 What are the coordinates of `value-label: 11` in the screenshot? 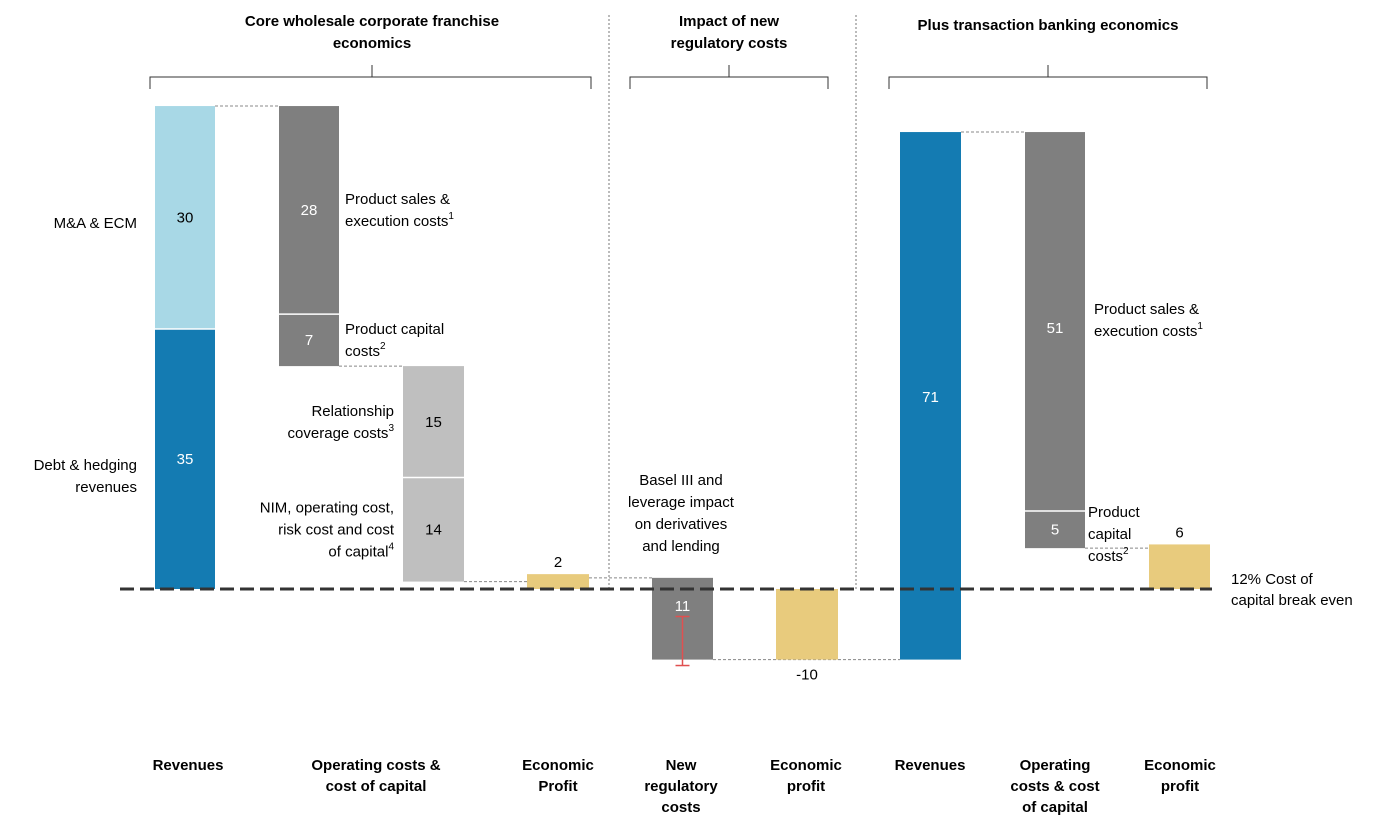 It's located at (683, 606).